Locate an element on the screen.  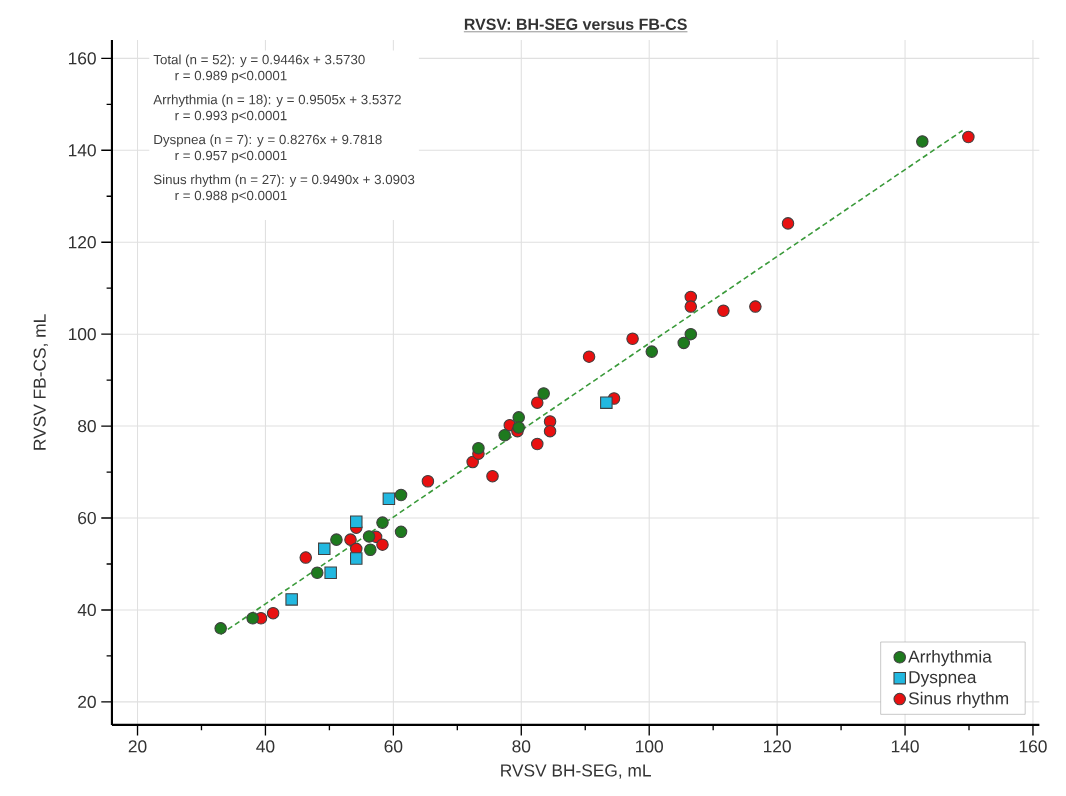
y-tick-label: 60 is located at coordinates (87, 518).